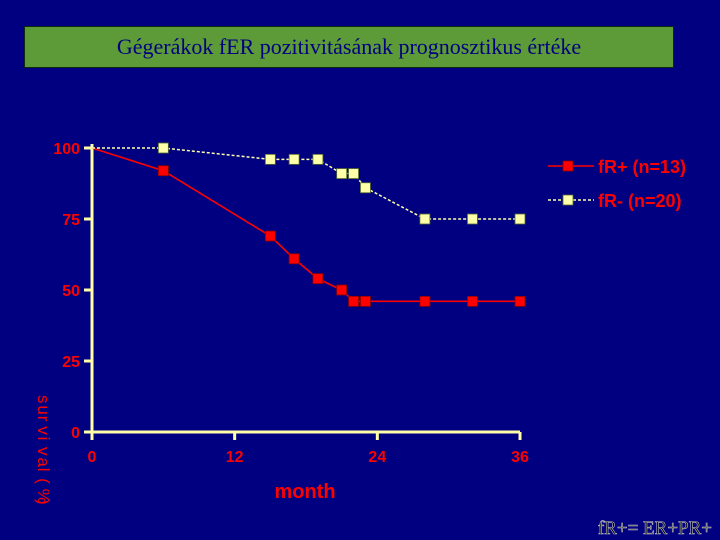 Image resolution: width=720 pixels, height=540 pixels. I want to click on y-tick-label: 50, so click(71, 291).